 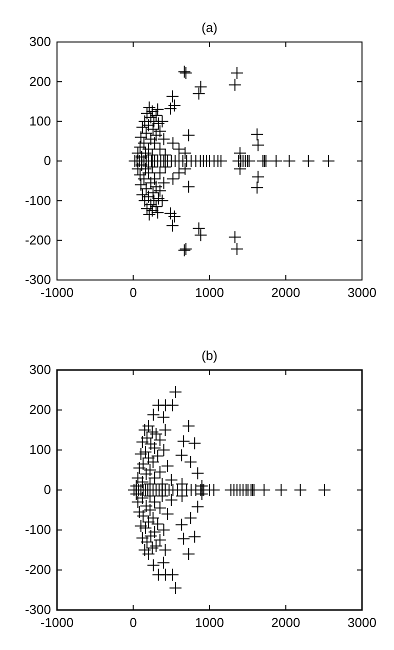 I want to click on chart-title: (b), so click(x=210, y=355).